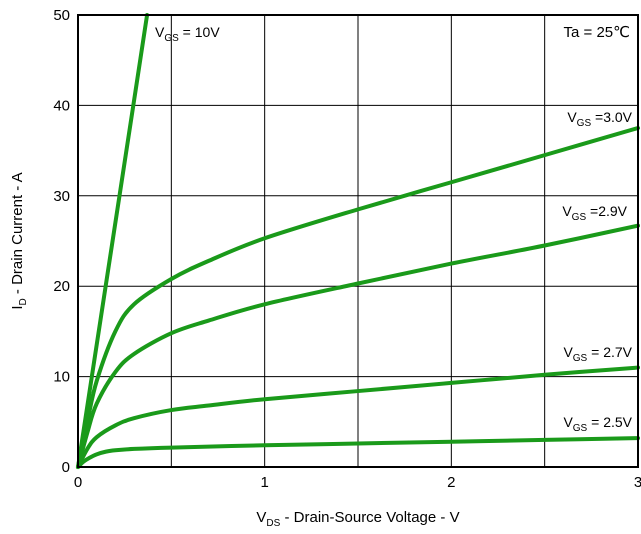  What do you see at coordinates (187, 34) in the screenshot?
I see `curve-label: VGS = 10V` at bounding box center [187, 34].